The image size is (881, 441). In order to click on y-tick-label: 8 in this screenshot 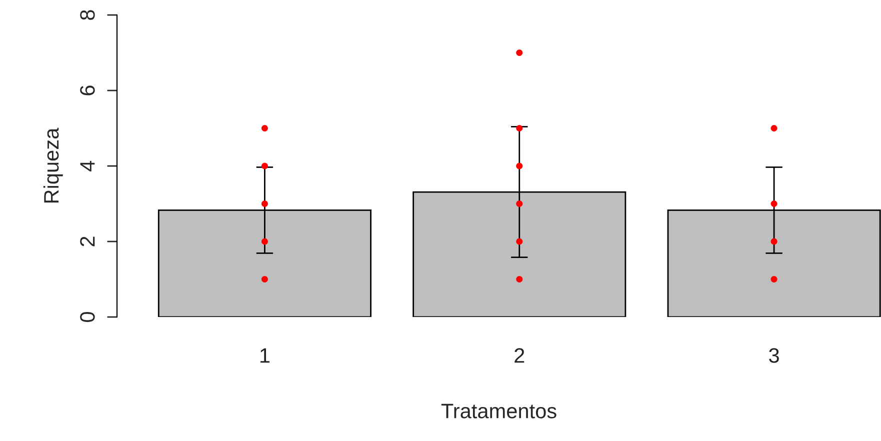, I will do `click(87, 15)`.